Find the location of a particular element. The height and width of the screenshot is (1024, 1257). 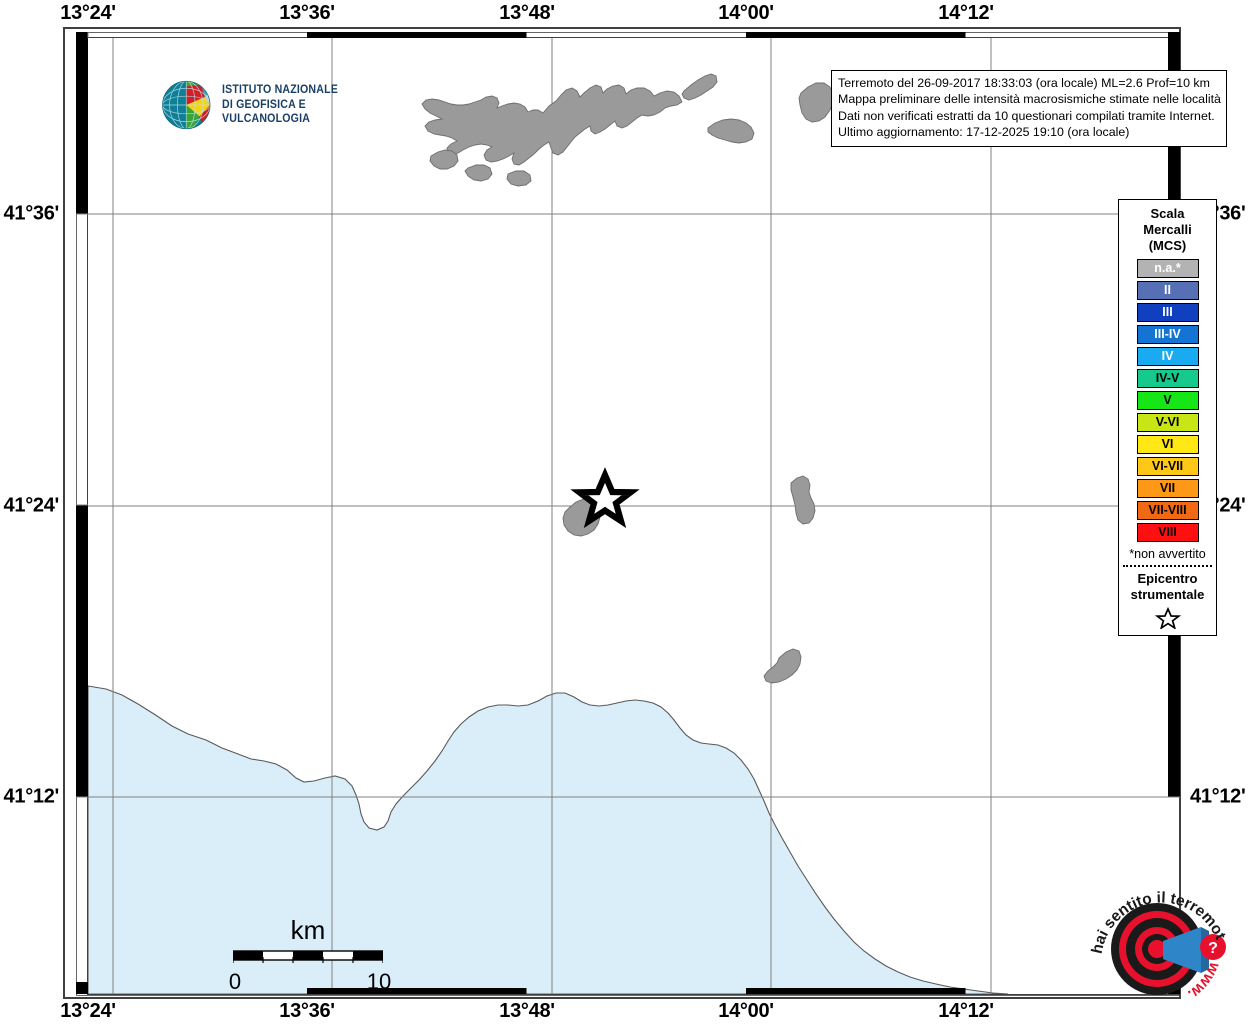

ingv-label-line1: ISTITUTO NAZIONALE is located at coordinates (279, 90).